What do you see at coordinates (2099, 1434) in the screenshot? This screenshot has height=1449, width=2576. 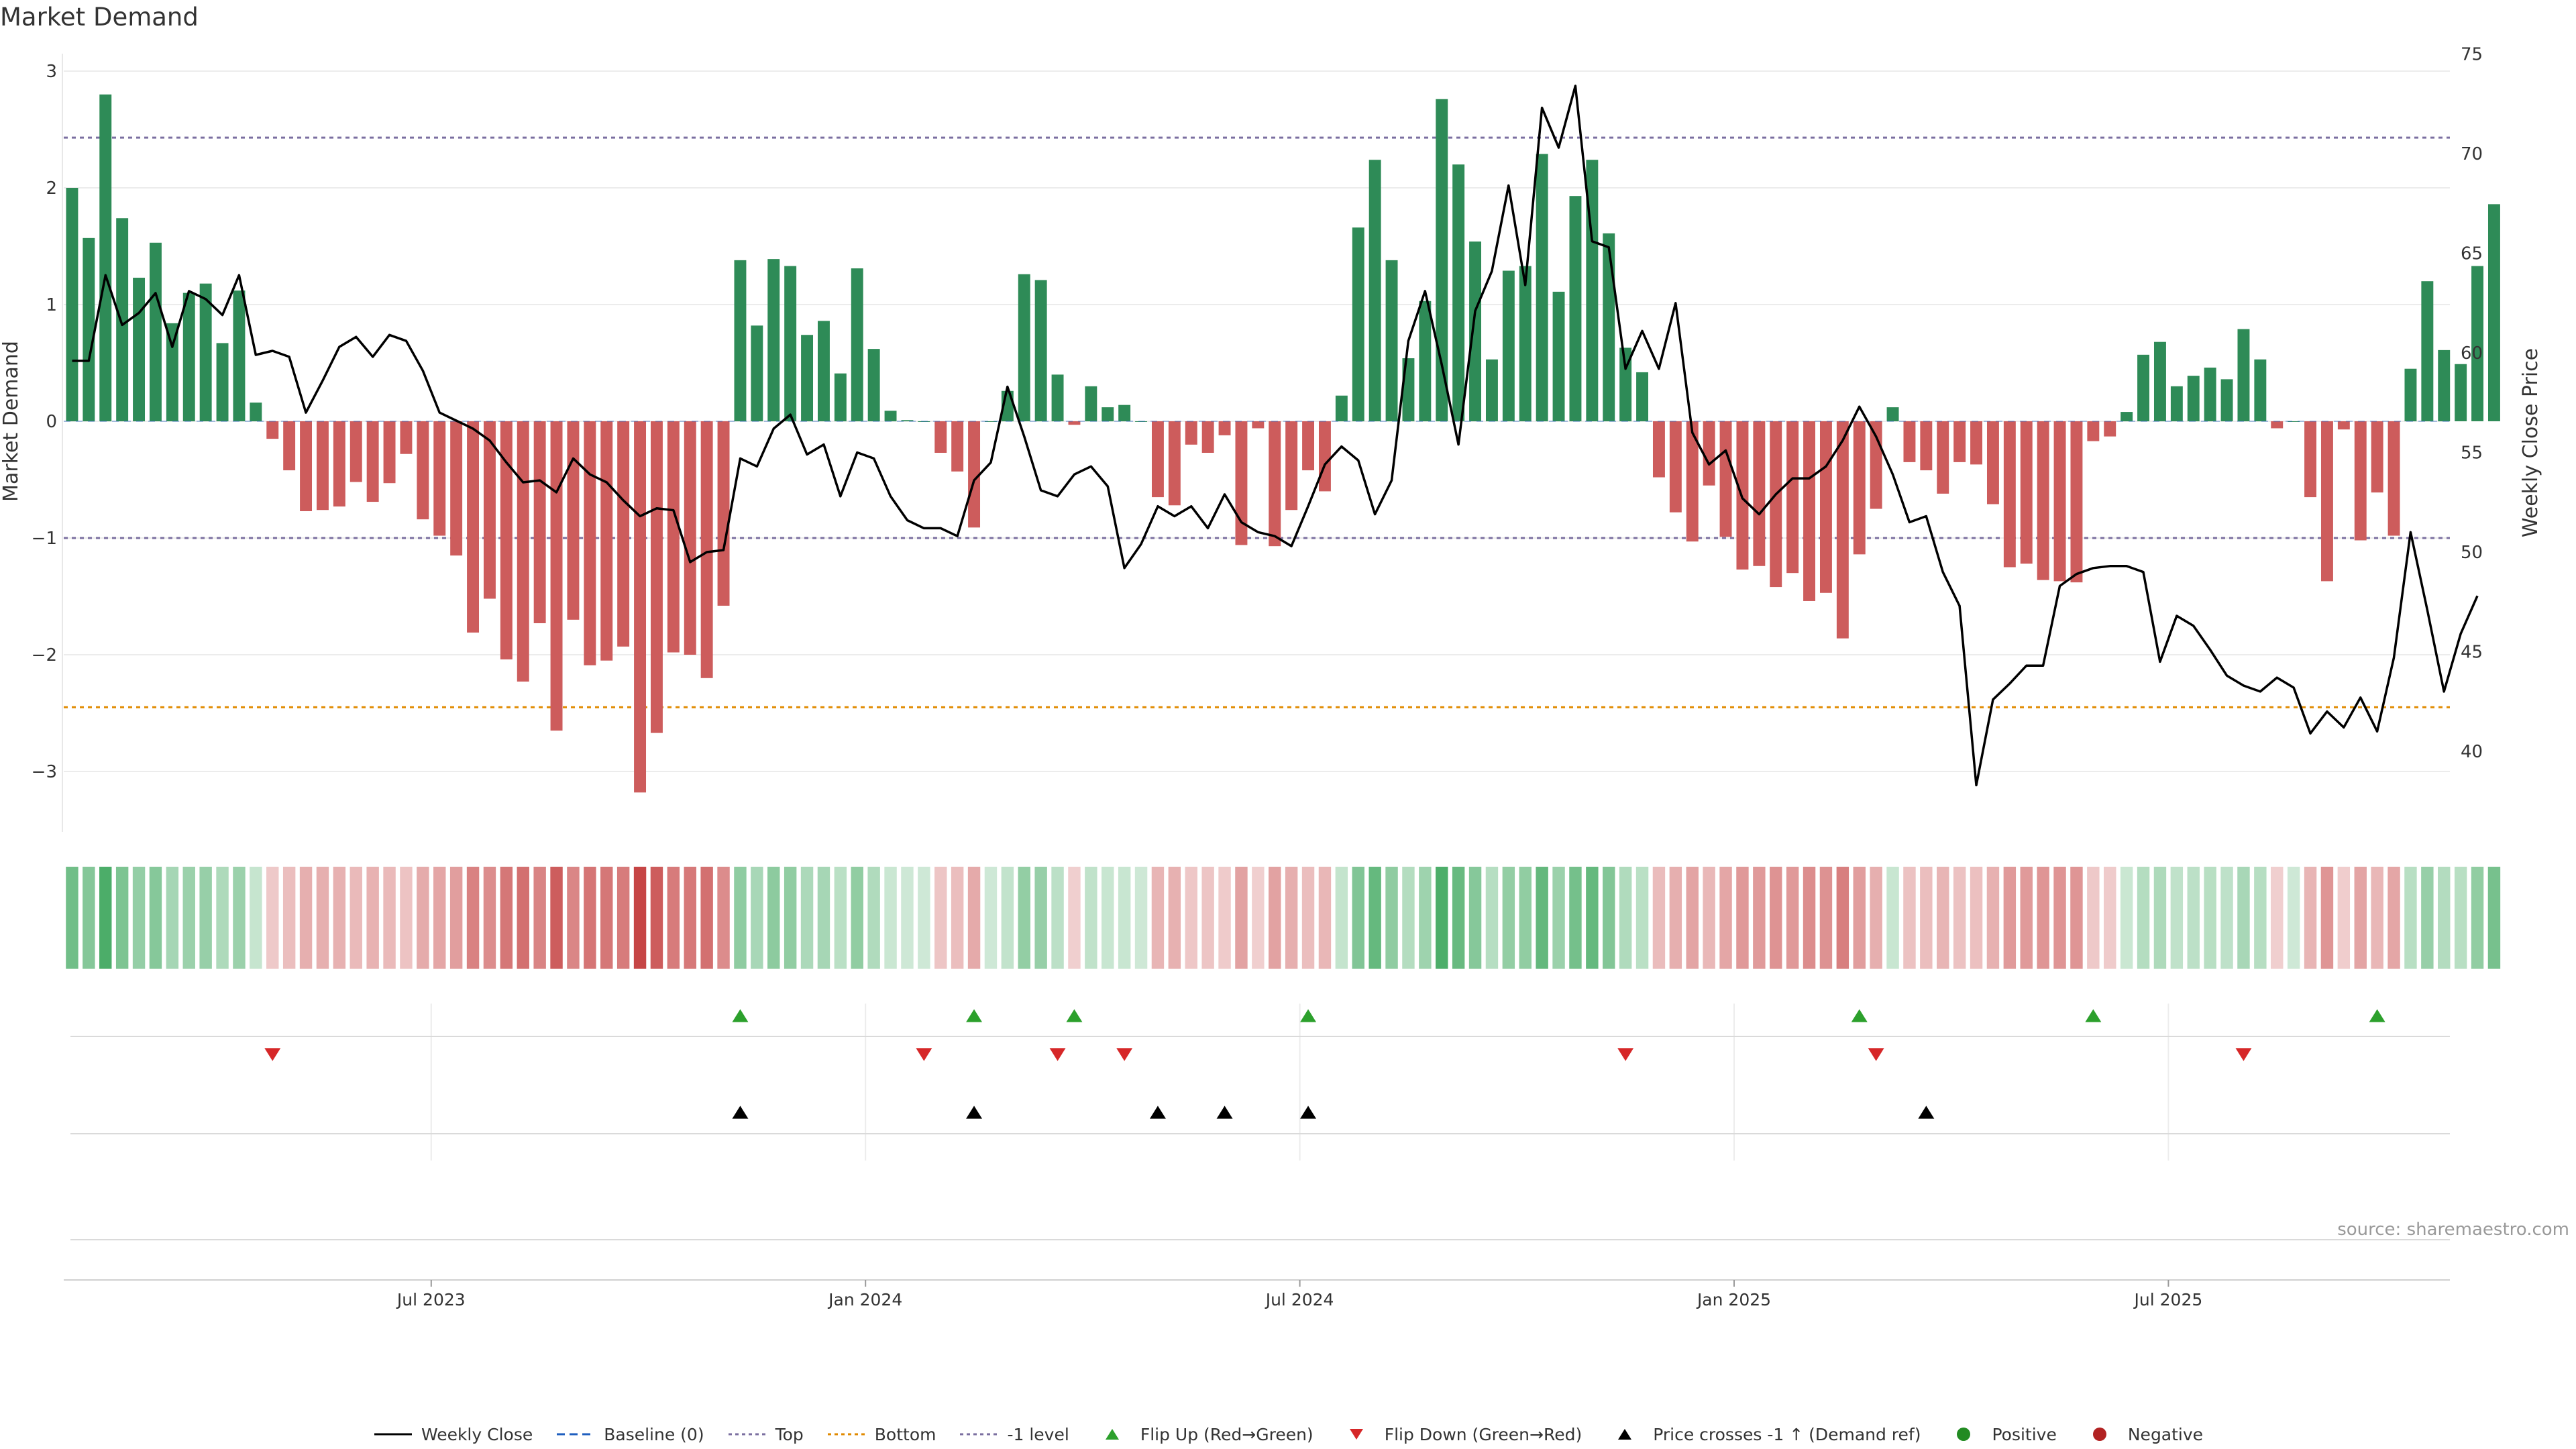 I see `circle-icon` at bounding box center [2099, 1434].